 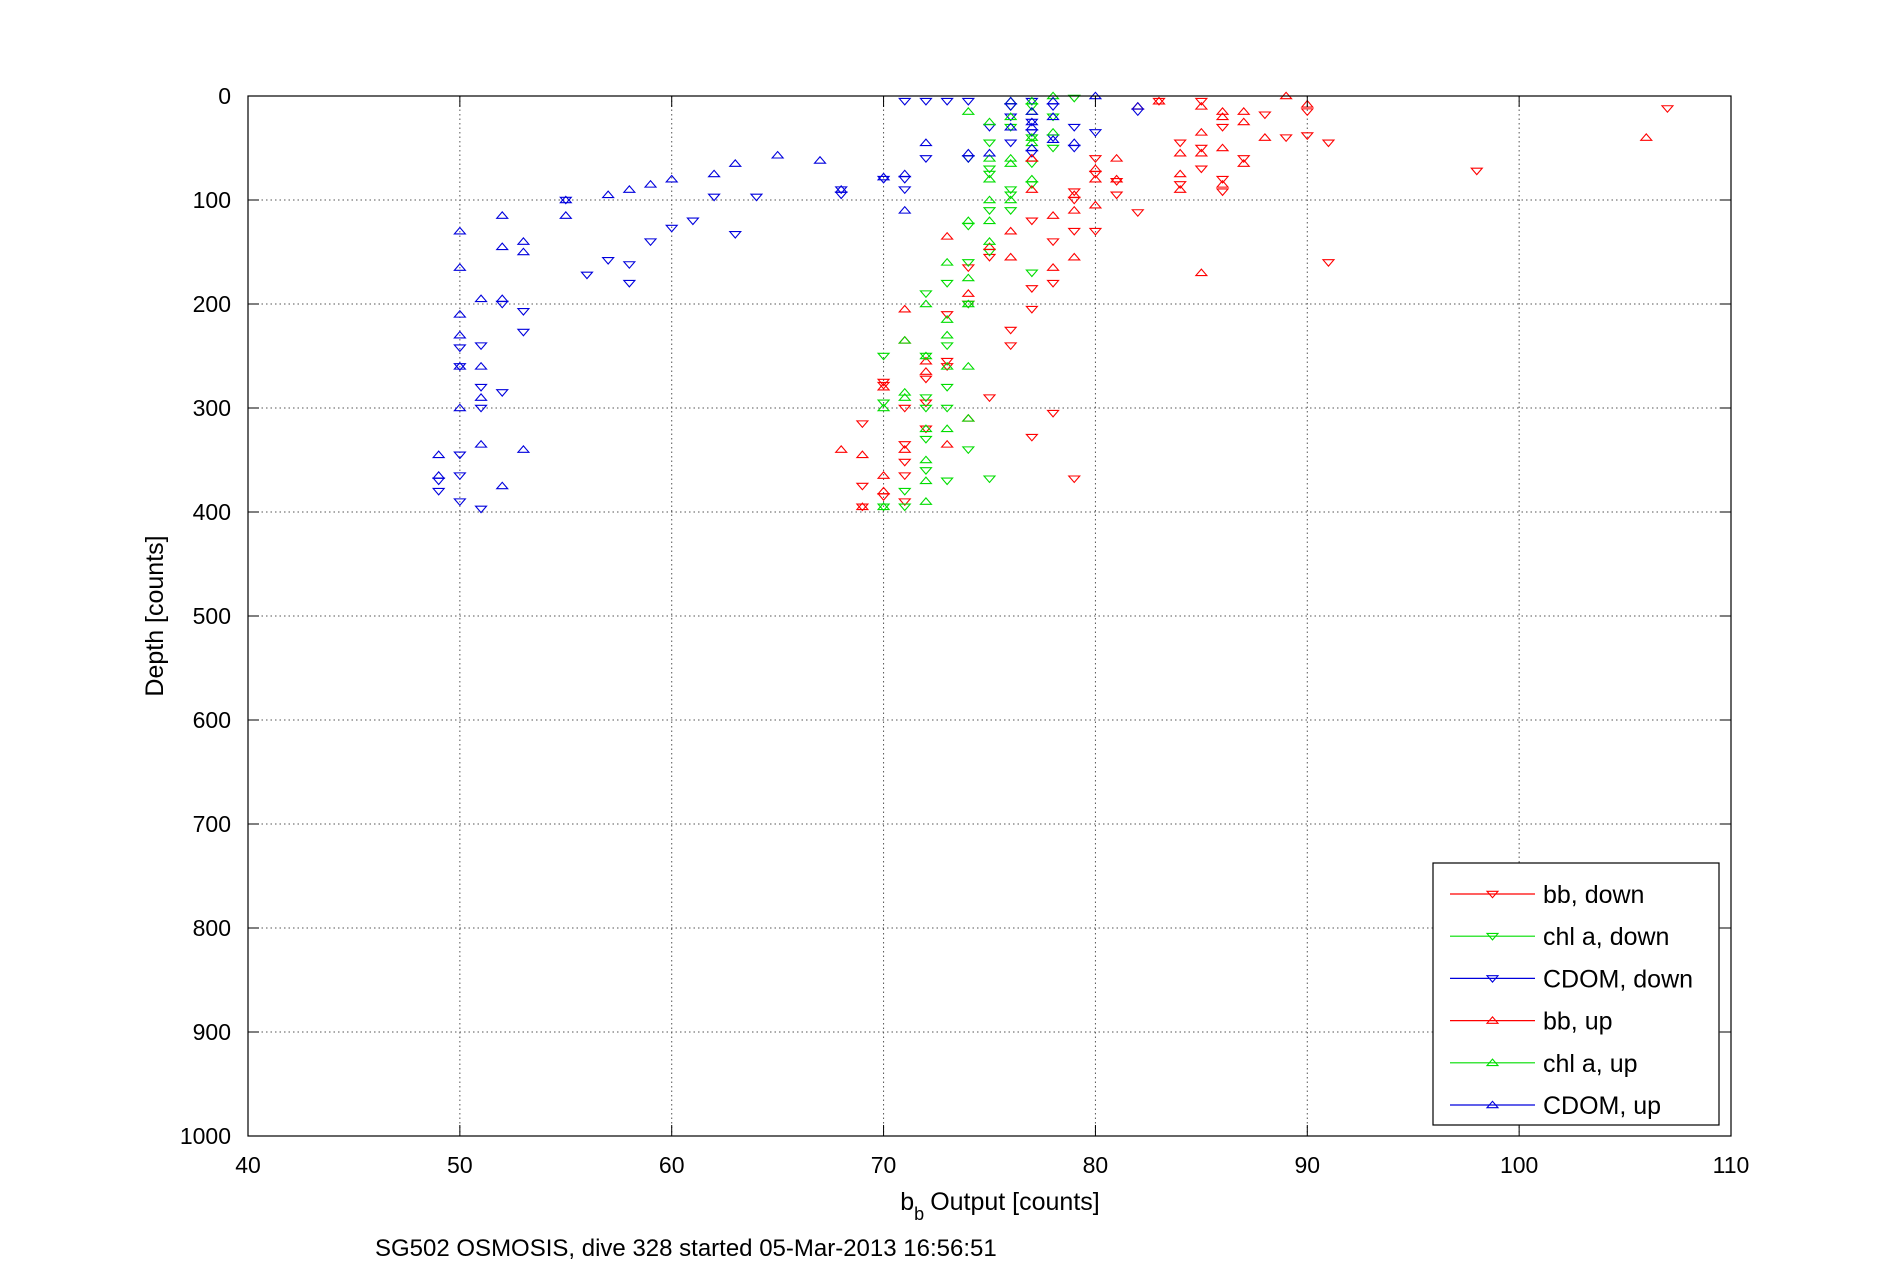 I want to click on x-axis-label-prefix: b, so click(x=907, y=1202).